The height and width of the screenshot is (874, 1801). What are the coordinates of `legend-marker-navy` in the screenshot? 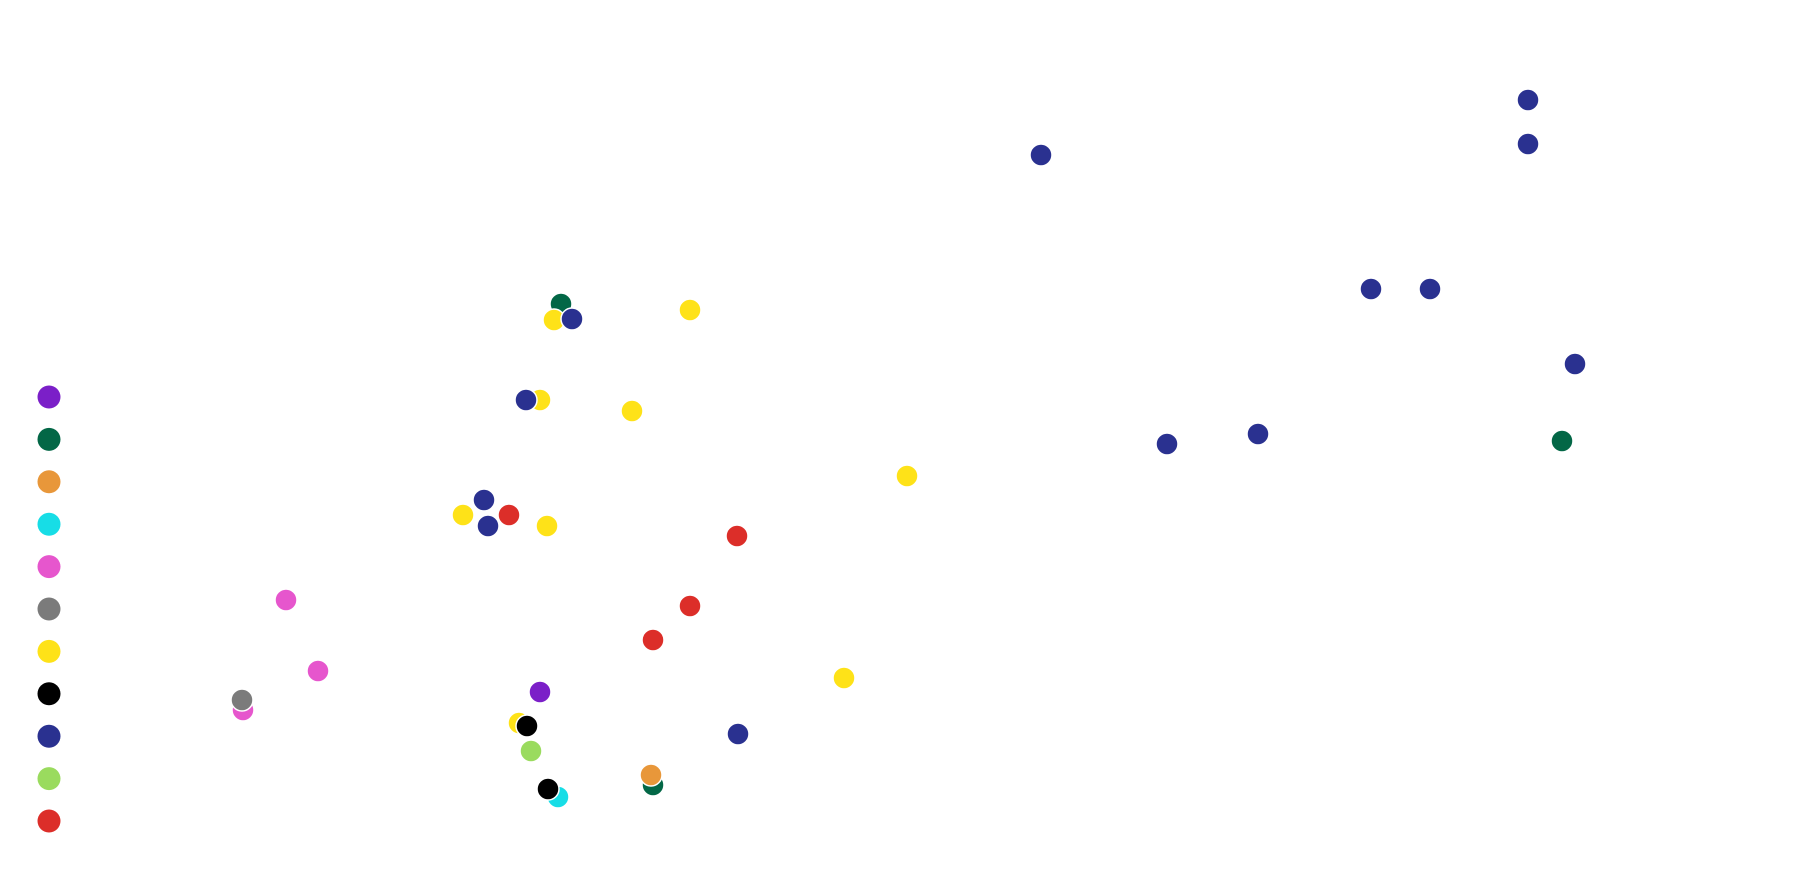 It's located at (49, 736).